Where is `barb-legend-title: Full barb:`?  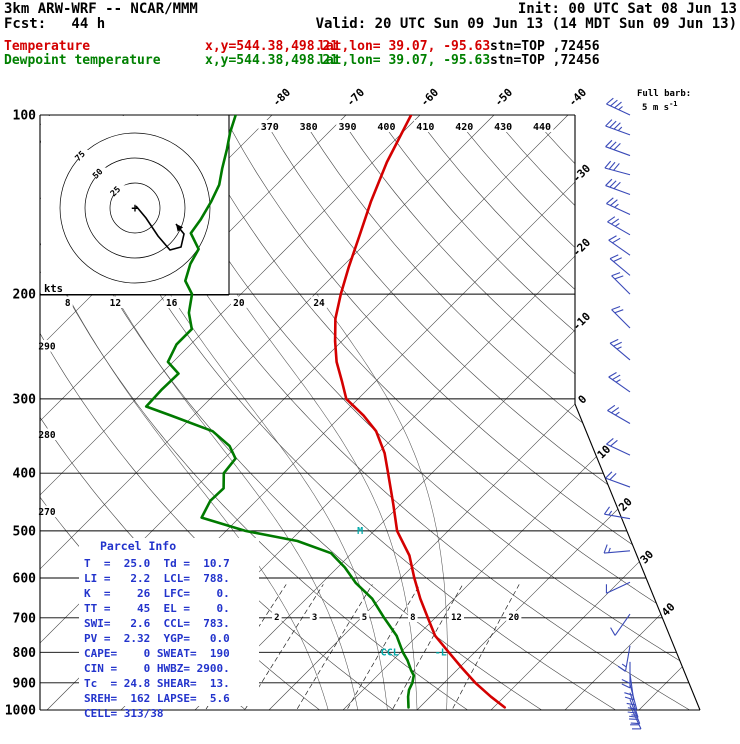
barb-legend-title: Full barb: is located at coordinates (664, 94).